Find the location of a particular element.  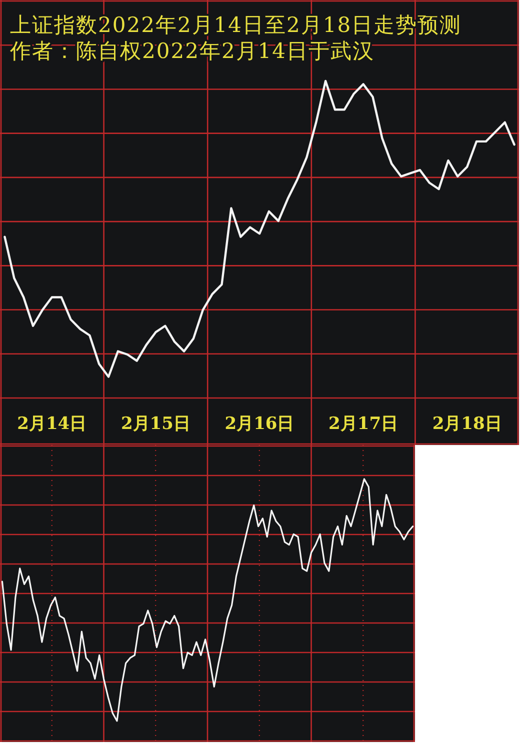

x-tick-label: 2月17日 is located at coordinates (363, 424).